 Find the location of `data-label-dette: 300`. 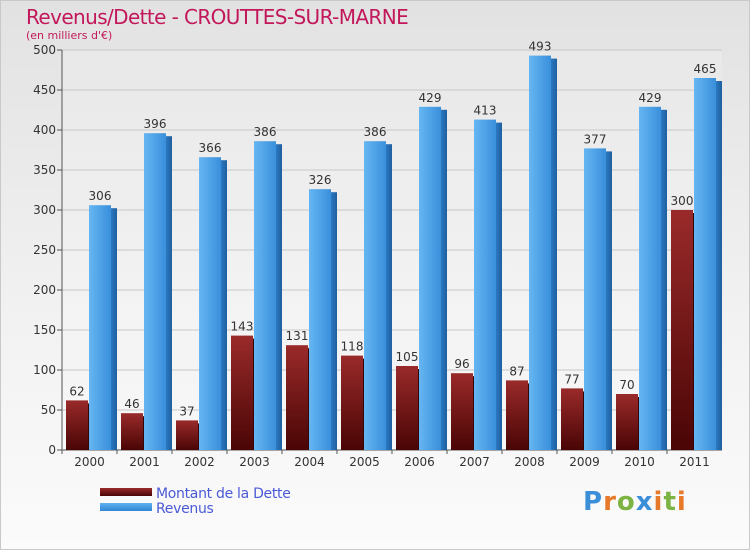

data-label-dette: 300 is located at coordinates (682, 201).